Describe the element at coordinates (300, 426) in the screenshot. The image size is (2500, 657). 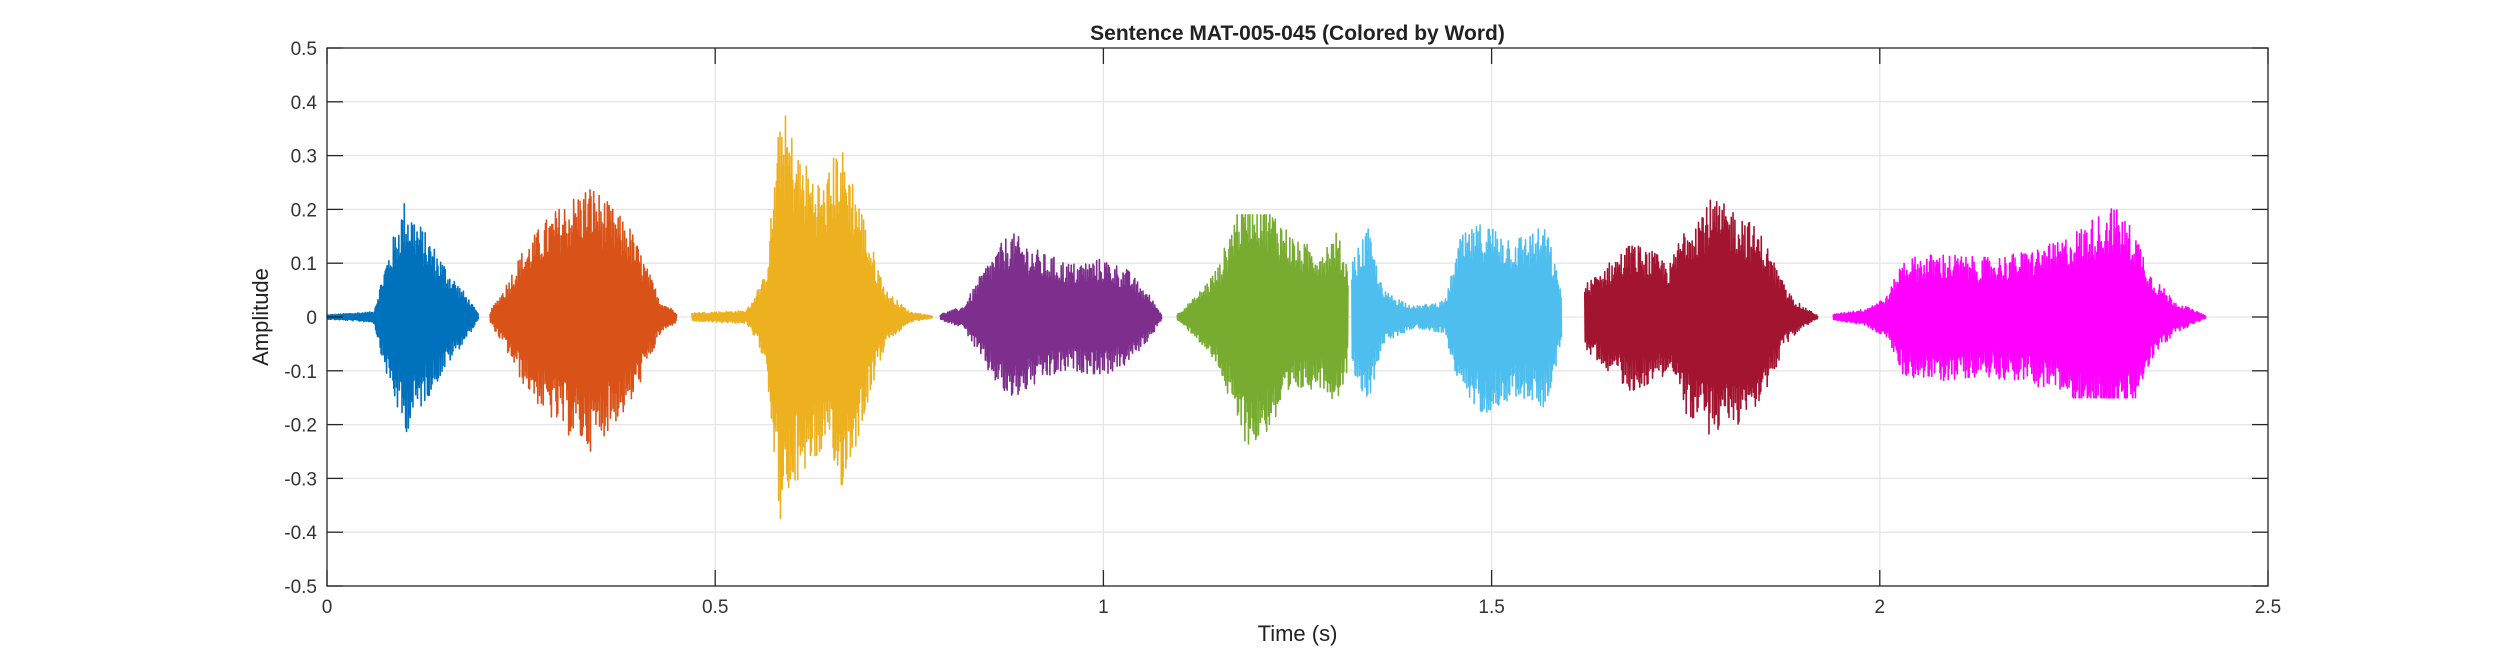
I see `y-tick-label: -0.2` at that location.